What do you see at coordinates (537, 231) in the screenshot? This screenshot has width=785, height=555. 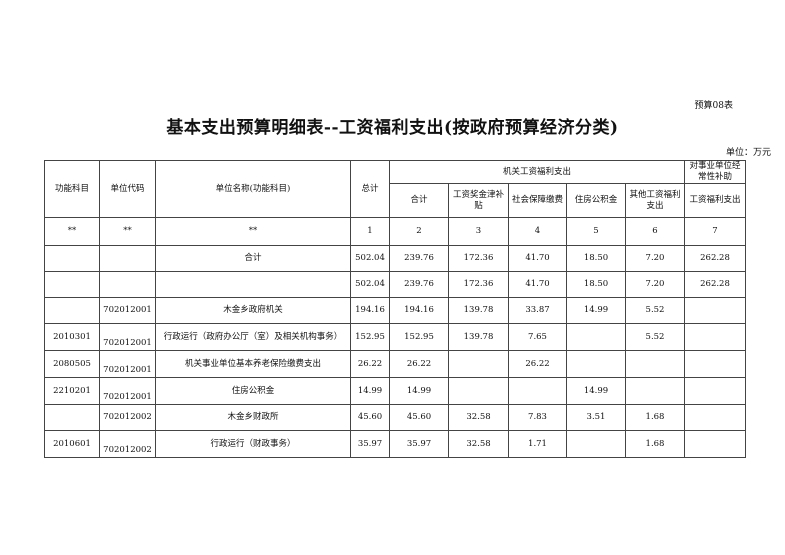 I see `index-cell: 4` at bounding box center [537, 231].